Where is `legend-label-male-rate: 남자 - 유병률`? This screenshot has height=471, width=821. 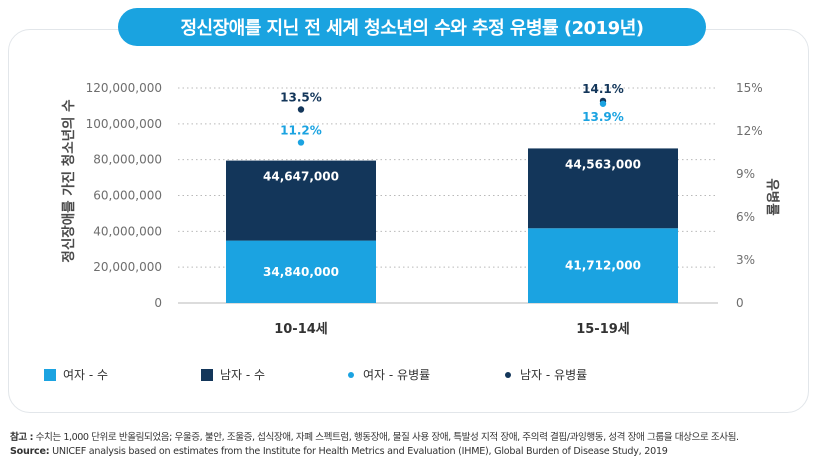 legend-label-male-rate: 남자 - 유병률 is located at coordinates (554, 375).